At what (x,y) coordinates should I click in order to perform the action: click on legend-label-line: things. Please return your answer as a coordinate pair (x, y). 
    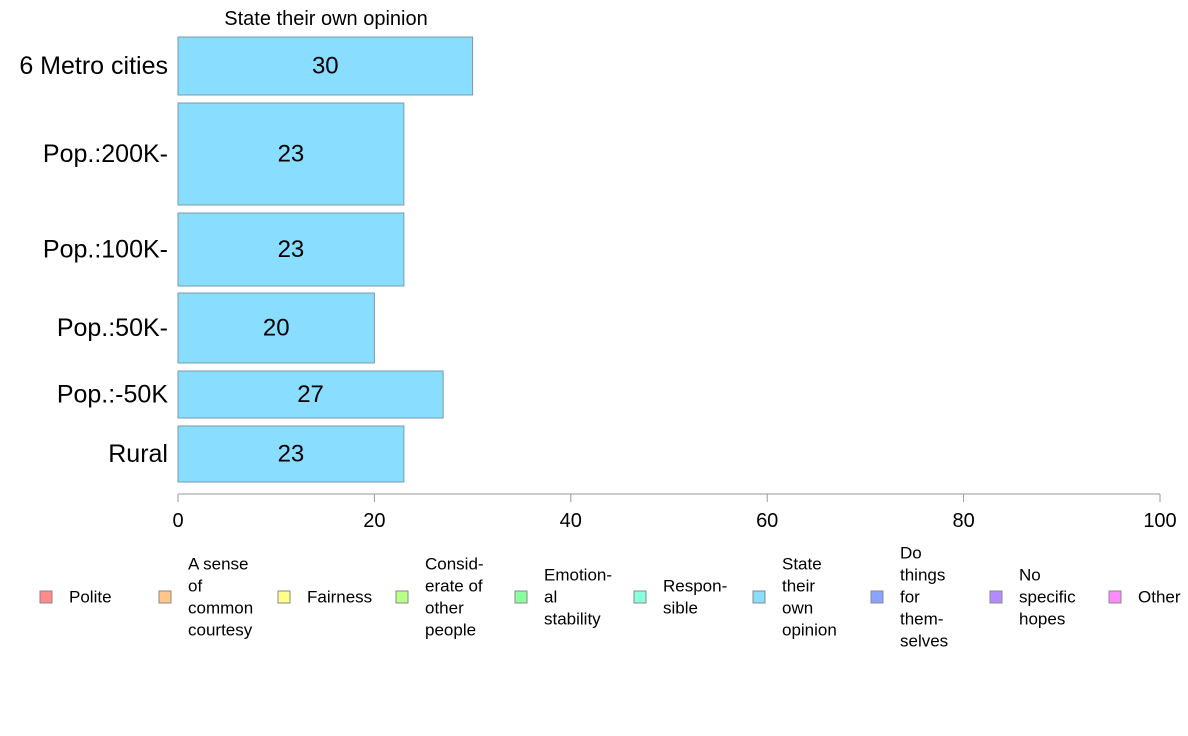
    Looking at the image, I should click on (922, 575).